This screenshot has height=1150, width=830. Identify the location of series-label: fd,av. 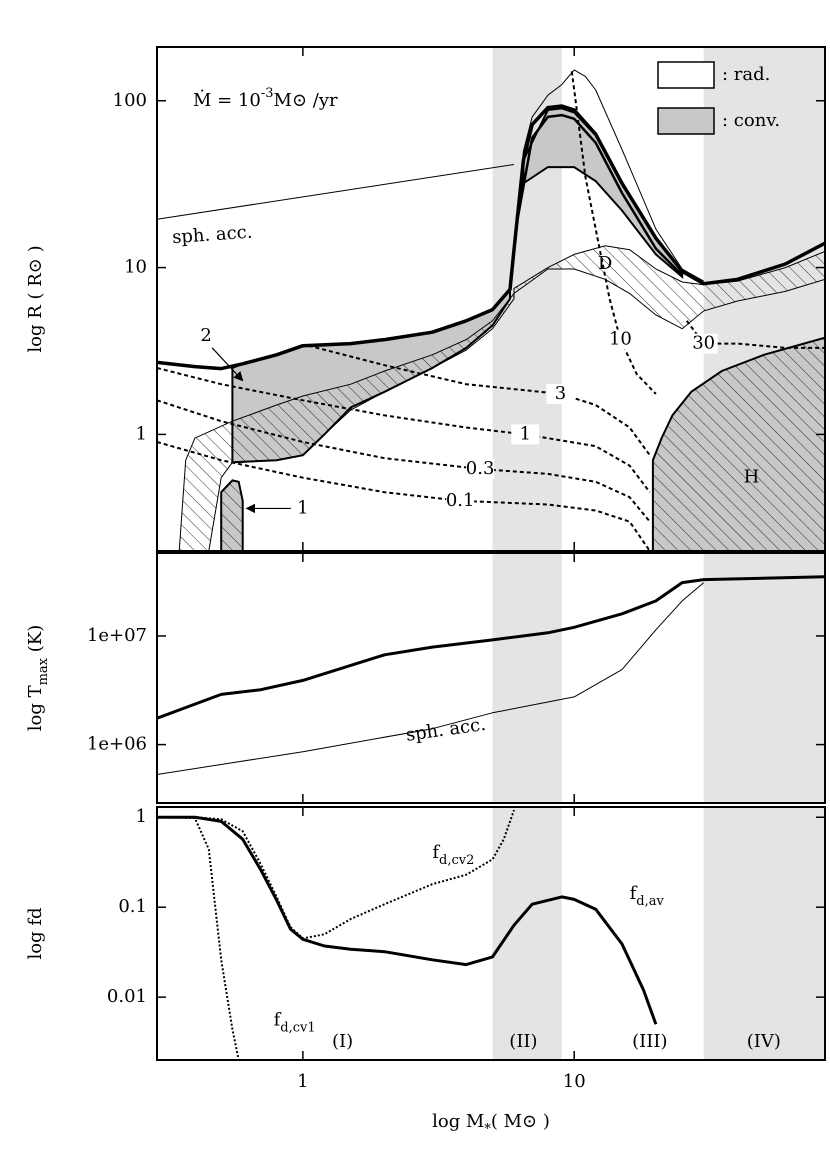
(647, 896).